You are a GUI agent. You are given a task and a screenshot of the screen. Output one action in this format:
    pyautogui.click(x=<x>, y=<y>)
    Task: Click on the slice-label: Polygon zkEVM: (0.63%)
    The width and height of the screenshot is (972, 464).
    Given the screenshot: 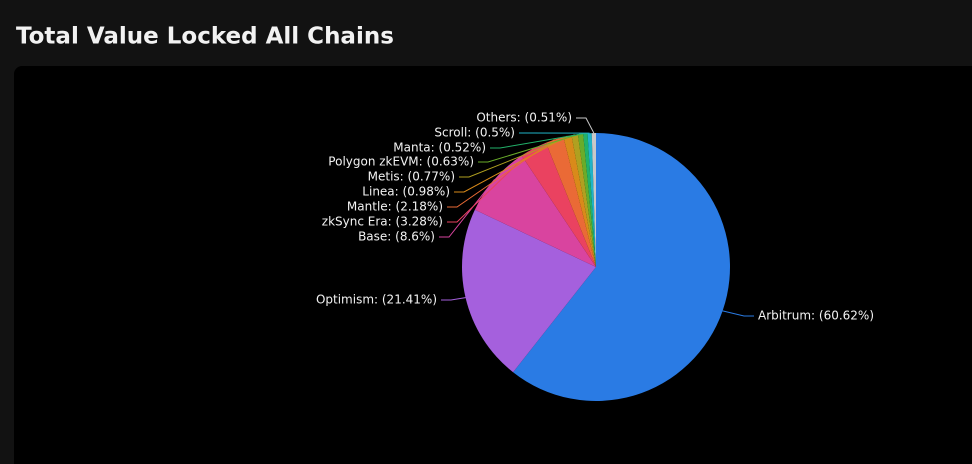 What is the action you would take?
    pyautogui.click(x=401, y=162)
    